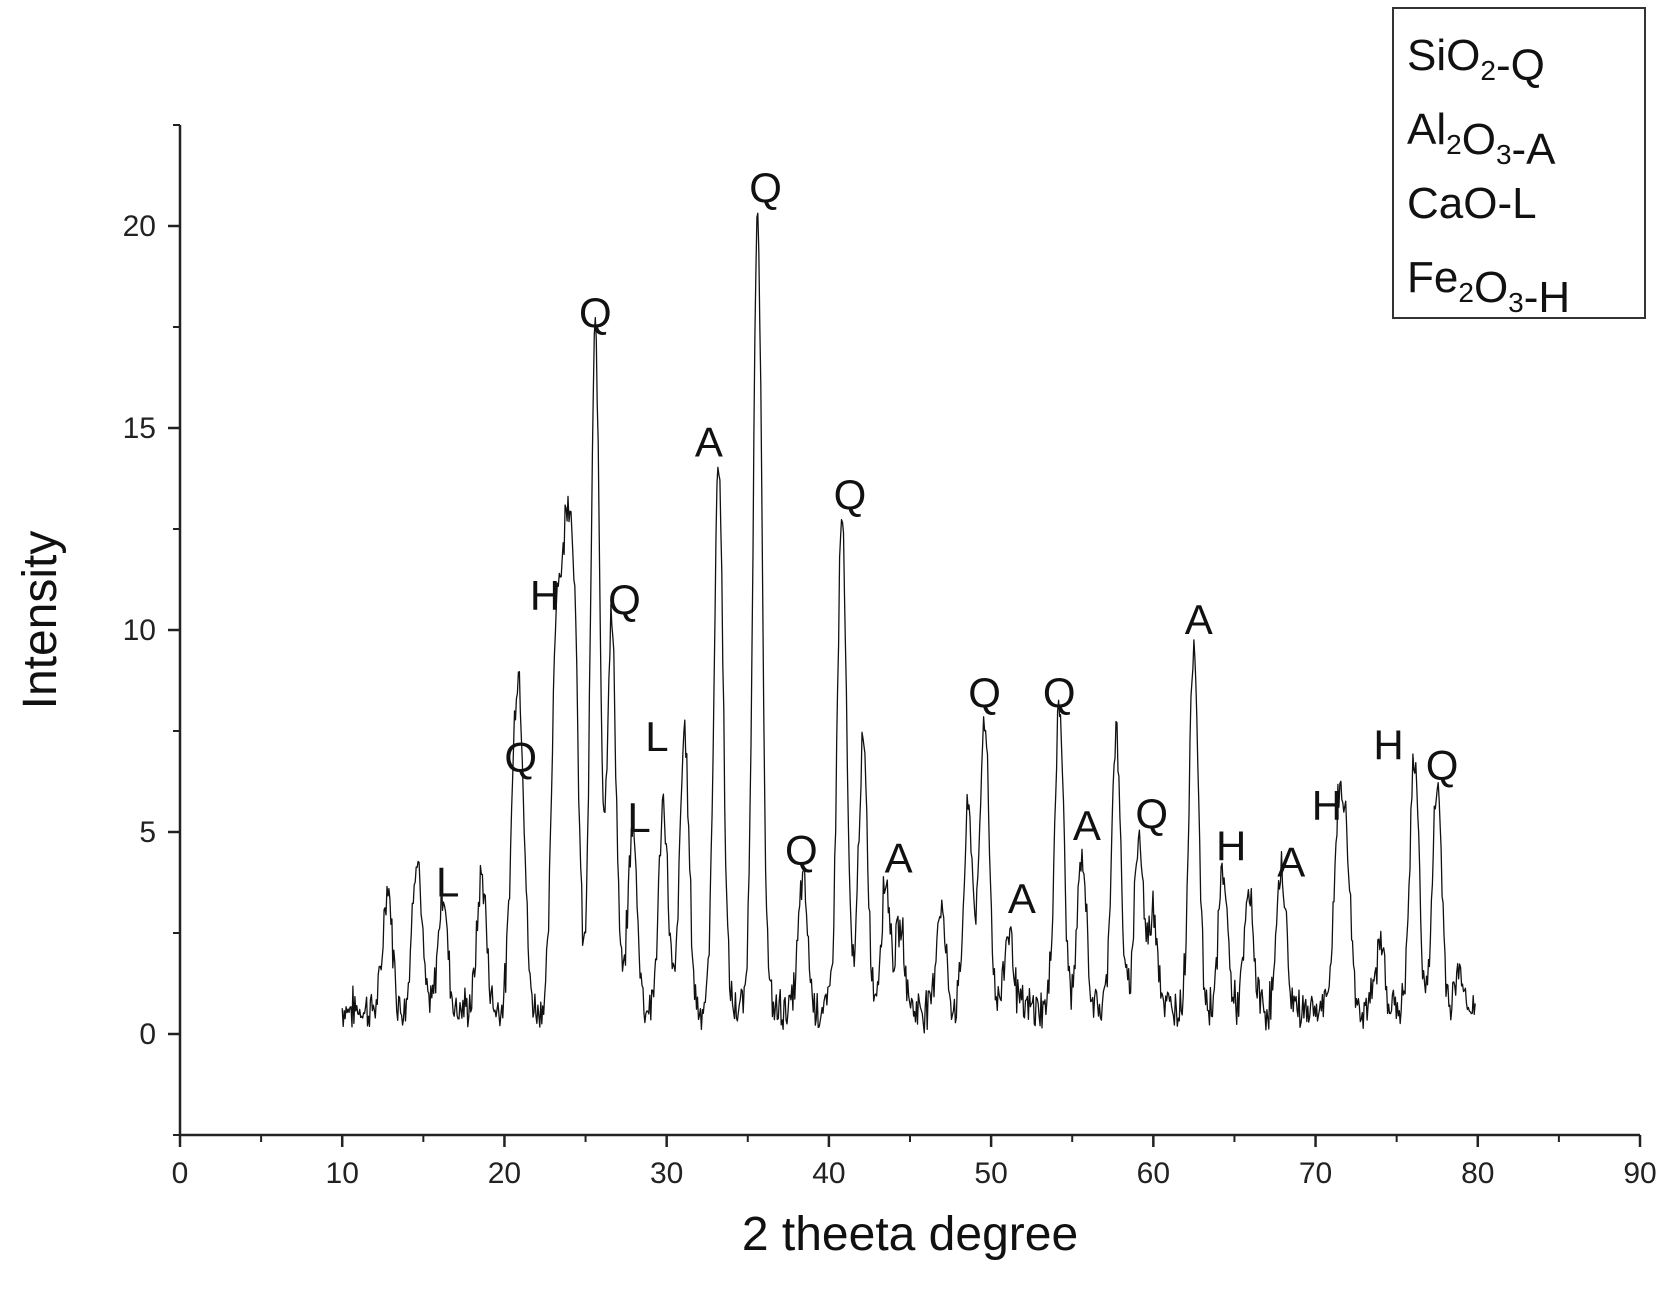 This screenshot has height=1304, width=1679. I want to click on legend-text-part: -Q, so click(1520, 65).